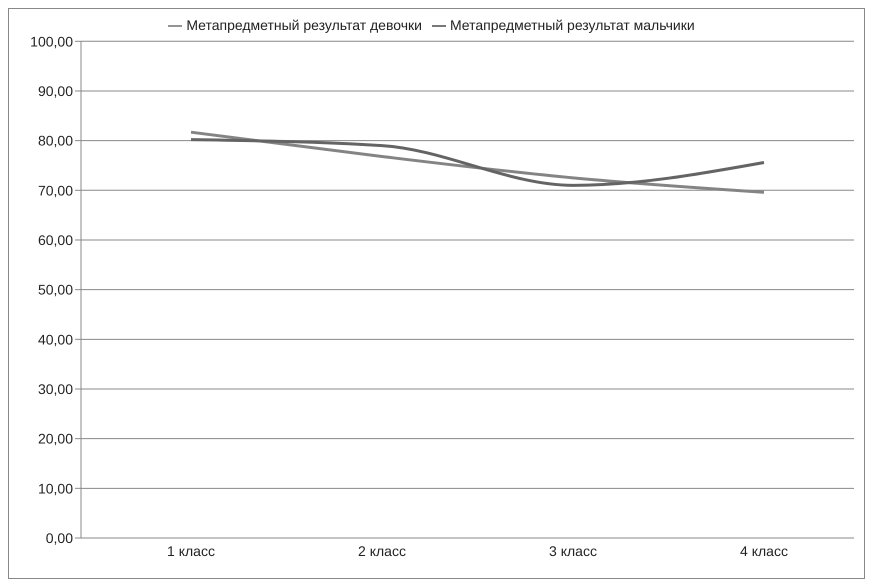 The image size is (873, 587). I want to click on y-tick-label: 50,00, so click(56, 290).